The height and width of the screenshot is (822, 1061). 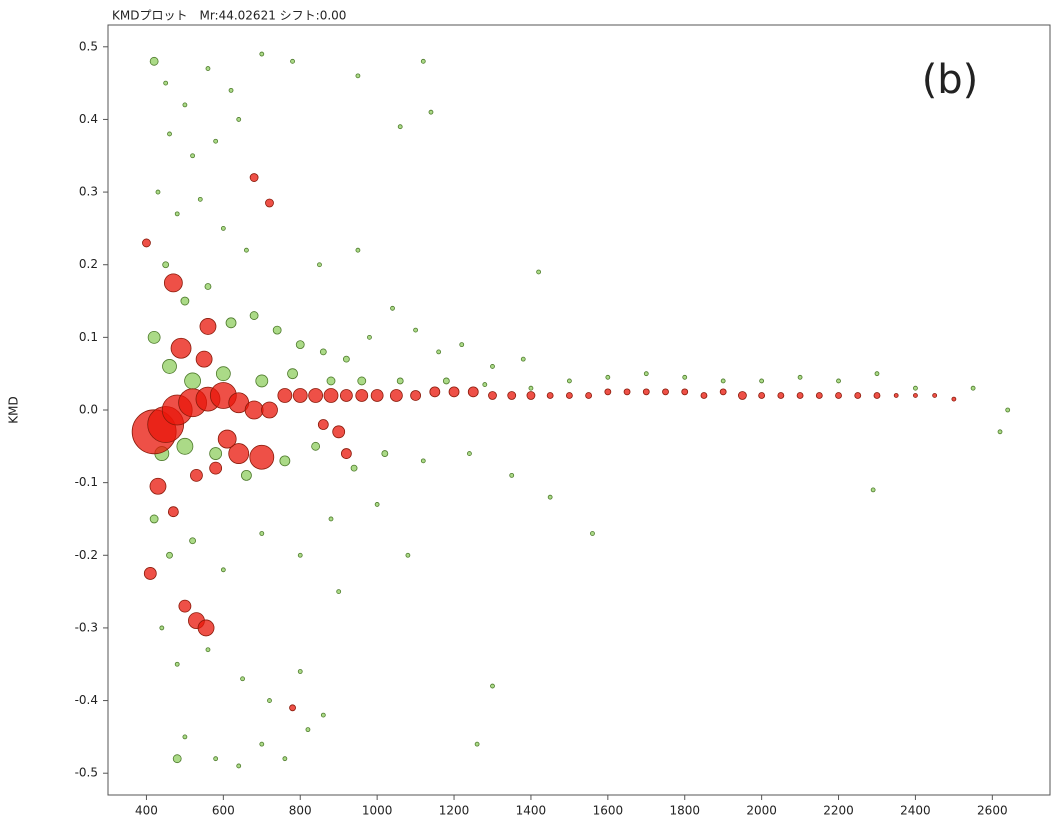 What do you see at coordinates (86, 773) in the screenshot?
I see `y-tick-label: -0.5` at bounding box center [86, 773].